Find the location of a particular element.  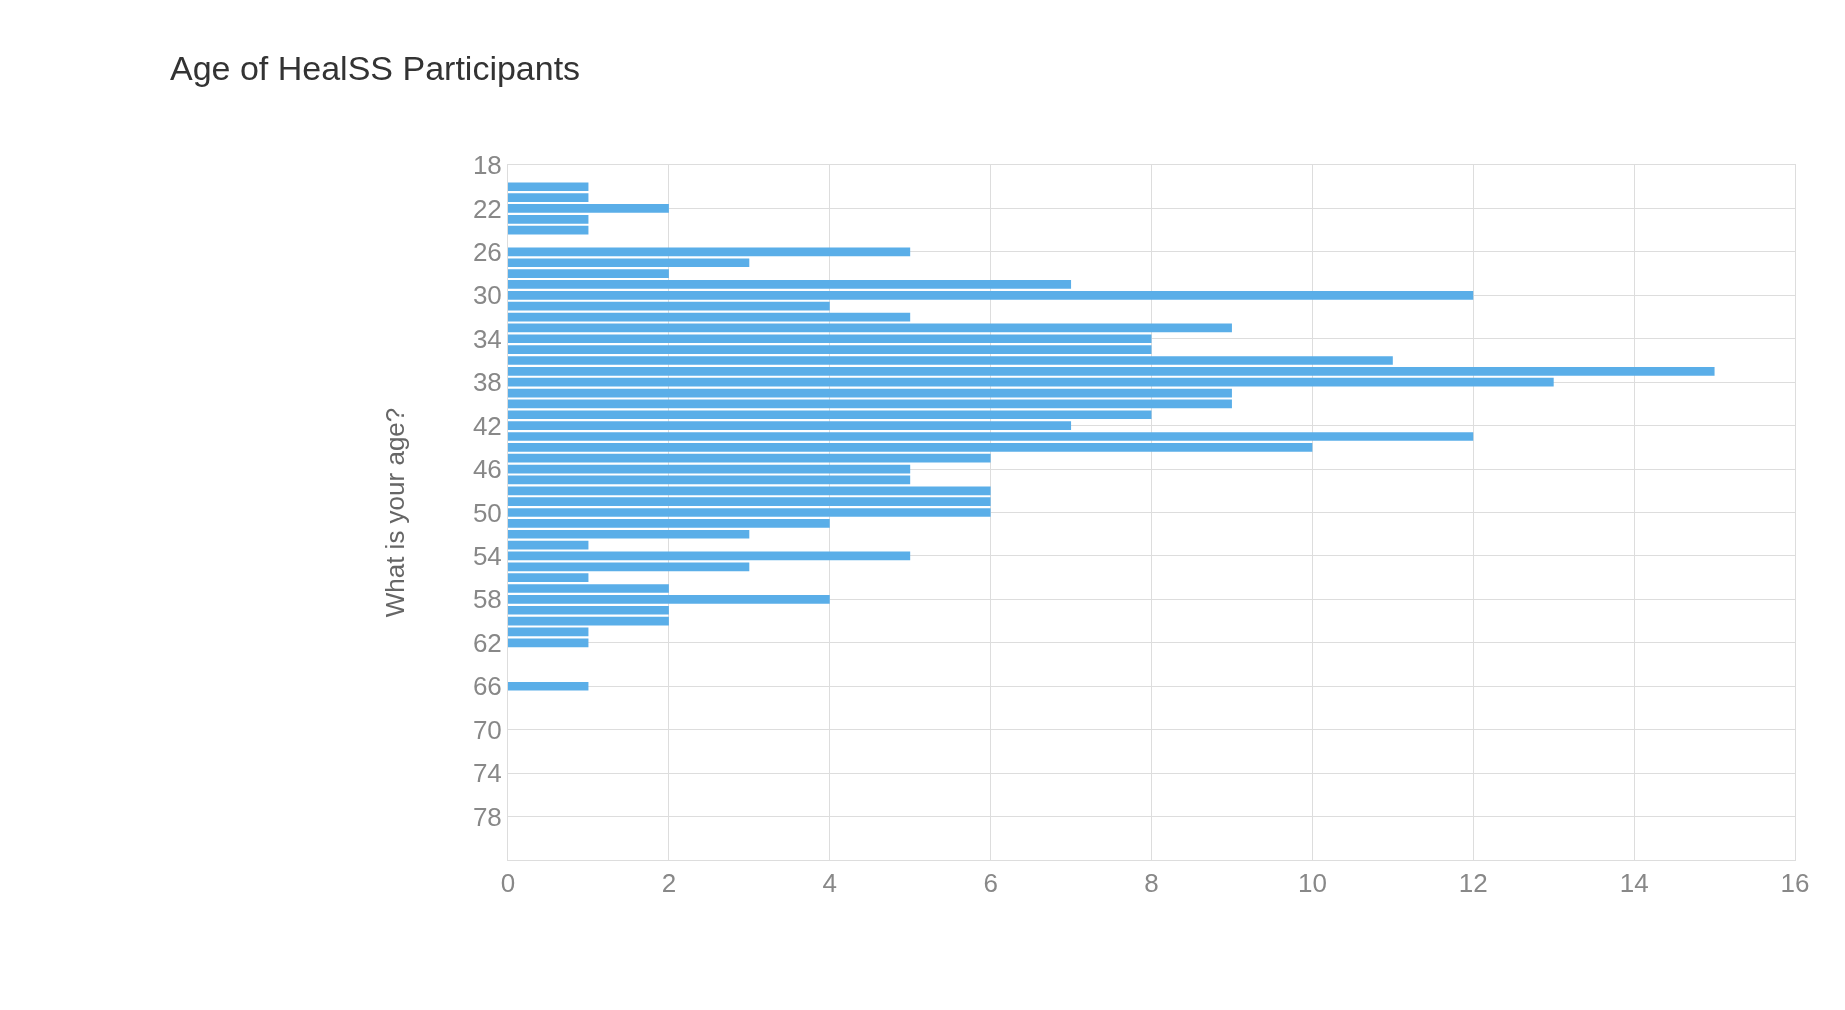

y-axis-title: What is your age? is located at coordinates (395, 512).